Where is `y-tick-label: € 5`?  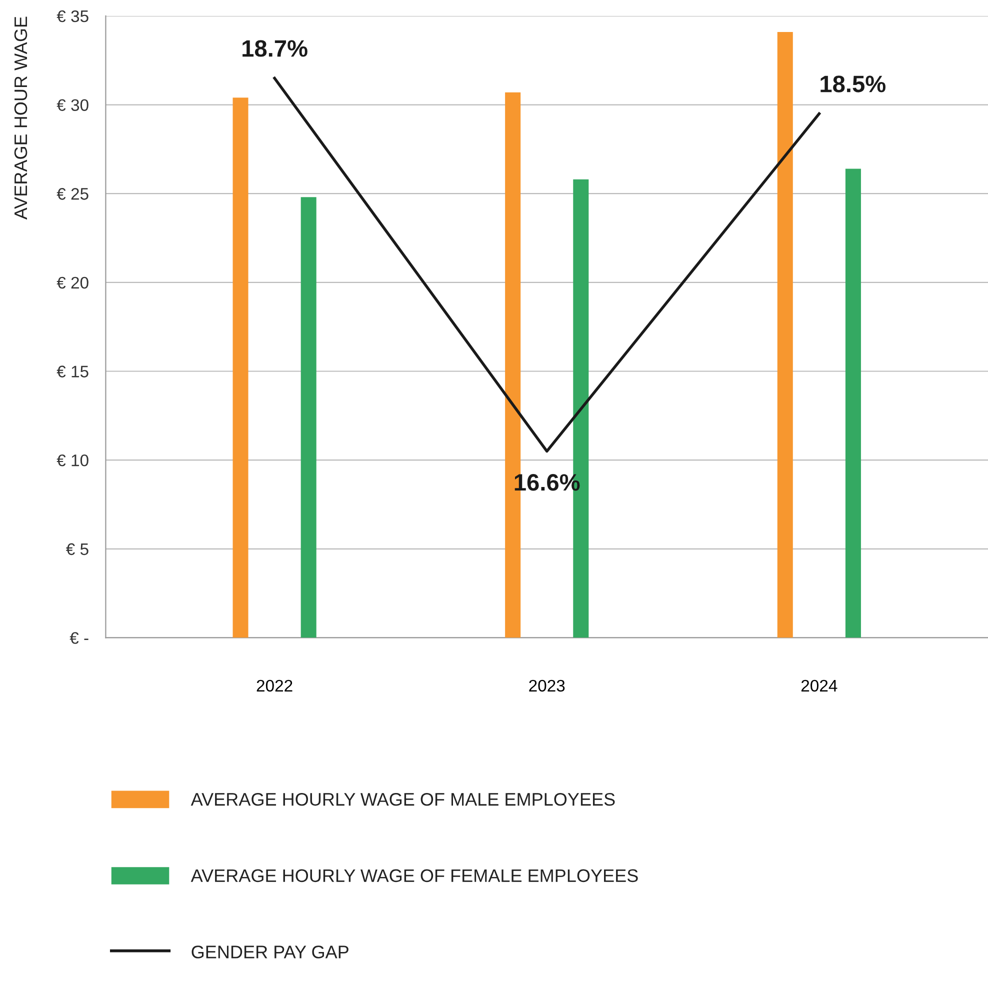 y-tick-label: € 5 is located at coordinates (77, 549).